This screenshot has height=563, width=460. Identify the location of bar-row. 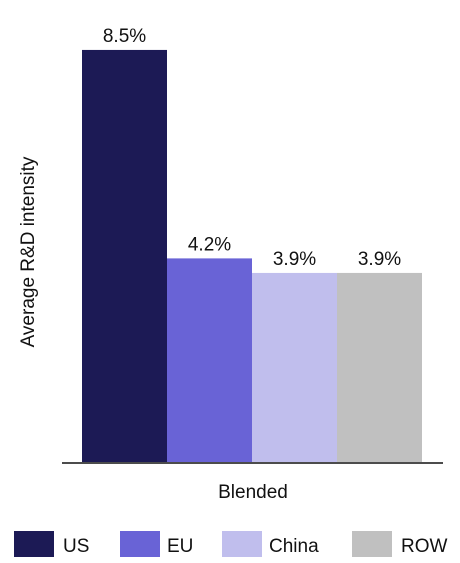
(379, 367).